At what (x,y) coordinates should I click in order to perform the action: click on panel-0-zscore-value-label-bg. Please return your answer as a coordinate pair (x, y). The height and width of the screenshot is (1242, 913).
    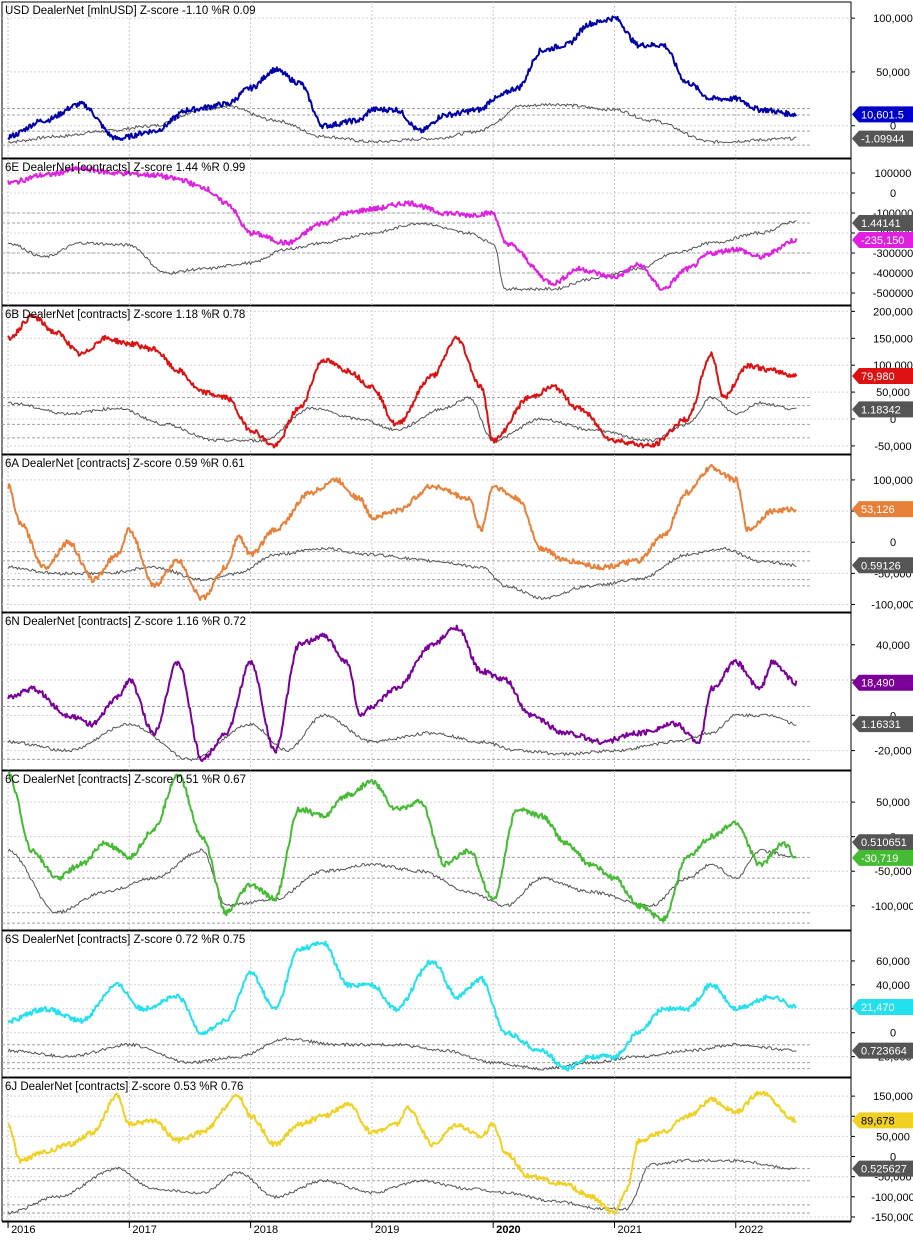
    Looking at the image, I should click on (882, 138).